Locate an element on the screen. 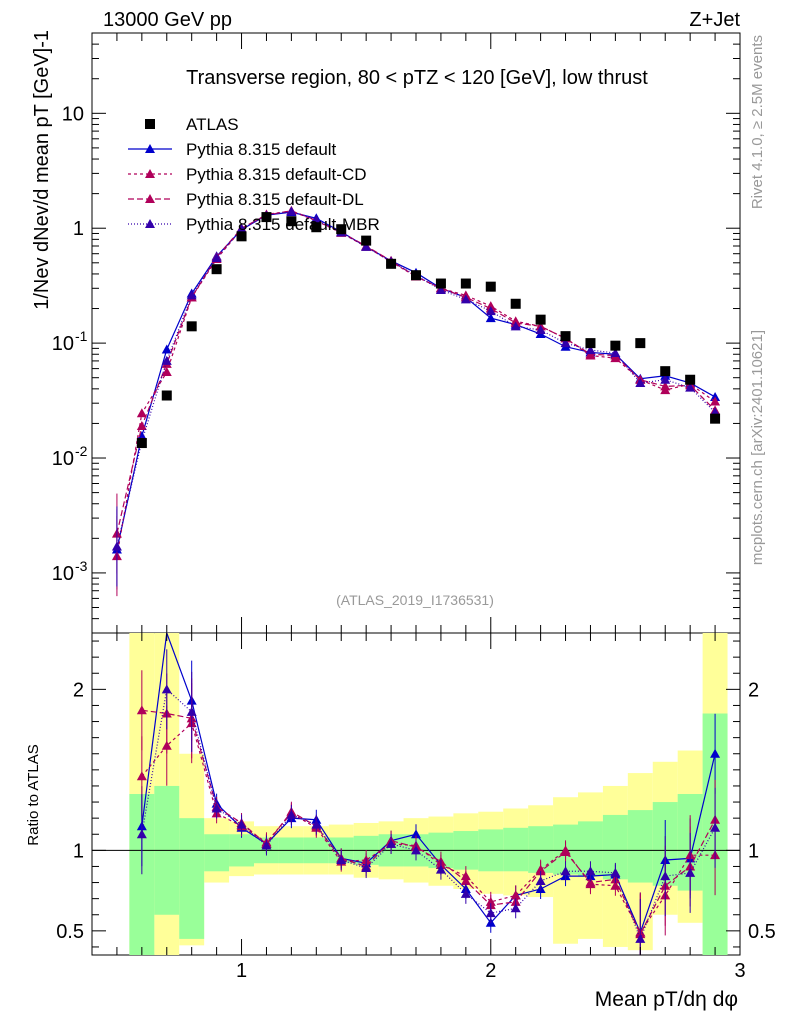  legend-label: Pythia 8.315 default-DL is located at coordinates (275, 199).